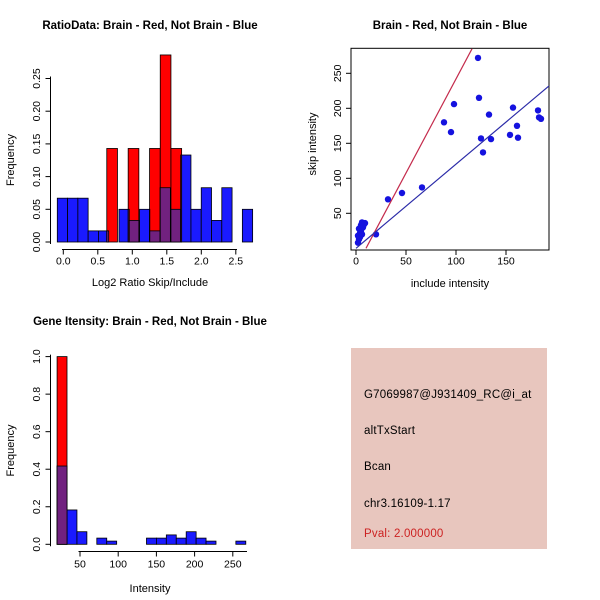 The width and height of the screenshot is (600, 600). Describe the element at coordinates (378, 467) in the screenshot. I see `gene-name-label: Bcan` at that location.